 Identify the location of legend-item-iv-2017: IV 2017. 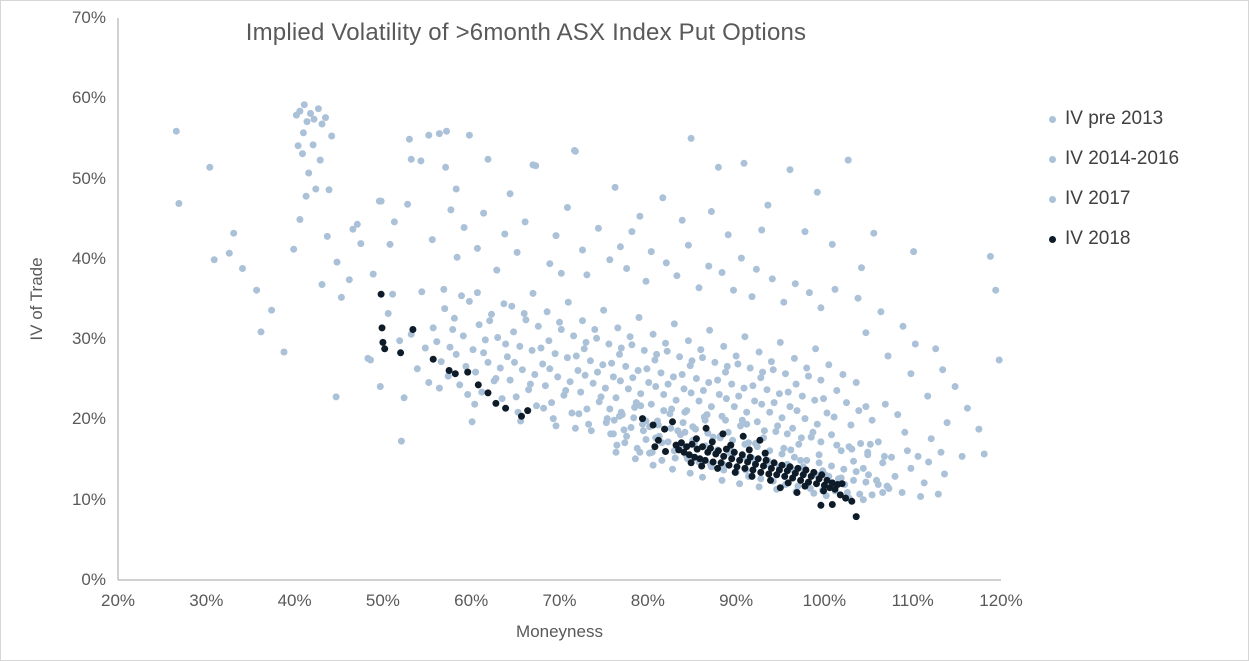
(1114, 199).